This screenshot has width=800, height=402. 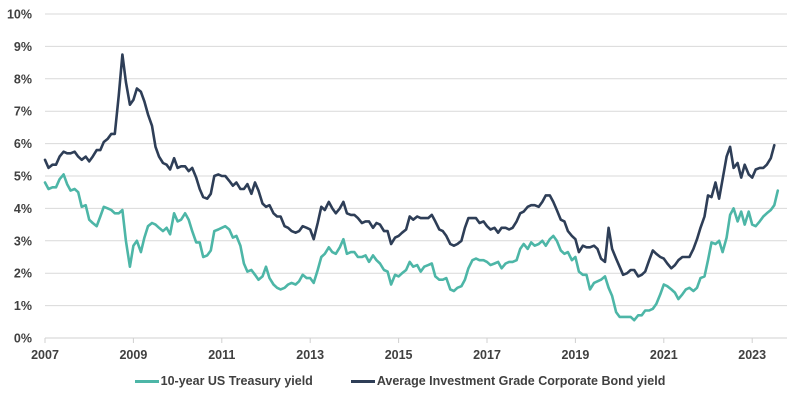 I want to click on y-tick-label: 6%, so click(x=23, y=144).